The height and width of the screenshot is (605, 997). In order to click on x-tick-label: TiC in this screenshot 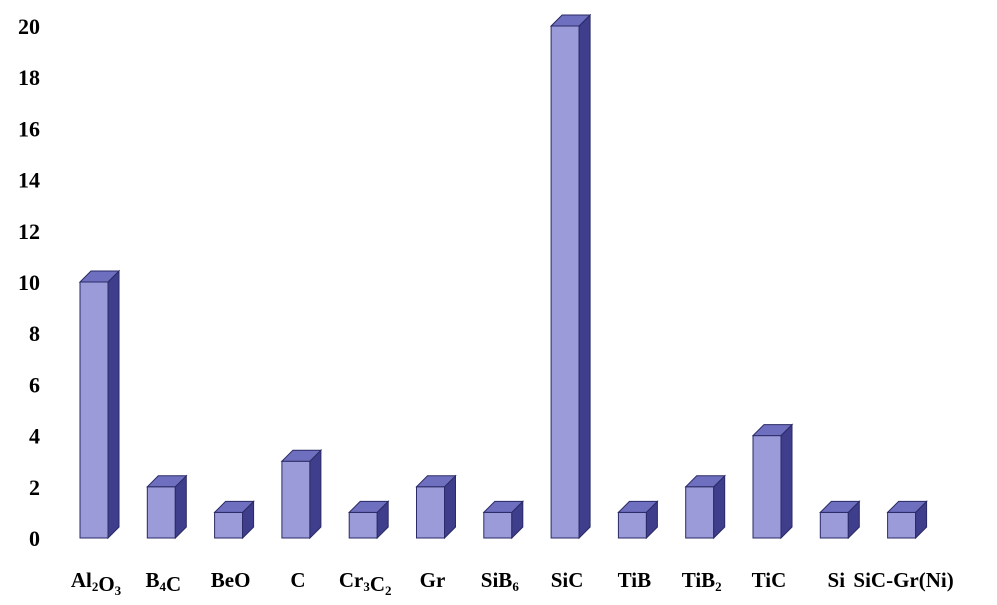, I will do `click(769, 580)`.